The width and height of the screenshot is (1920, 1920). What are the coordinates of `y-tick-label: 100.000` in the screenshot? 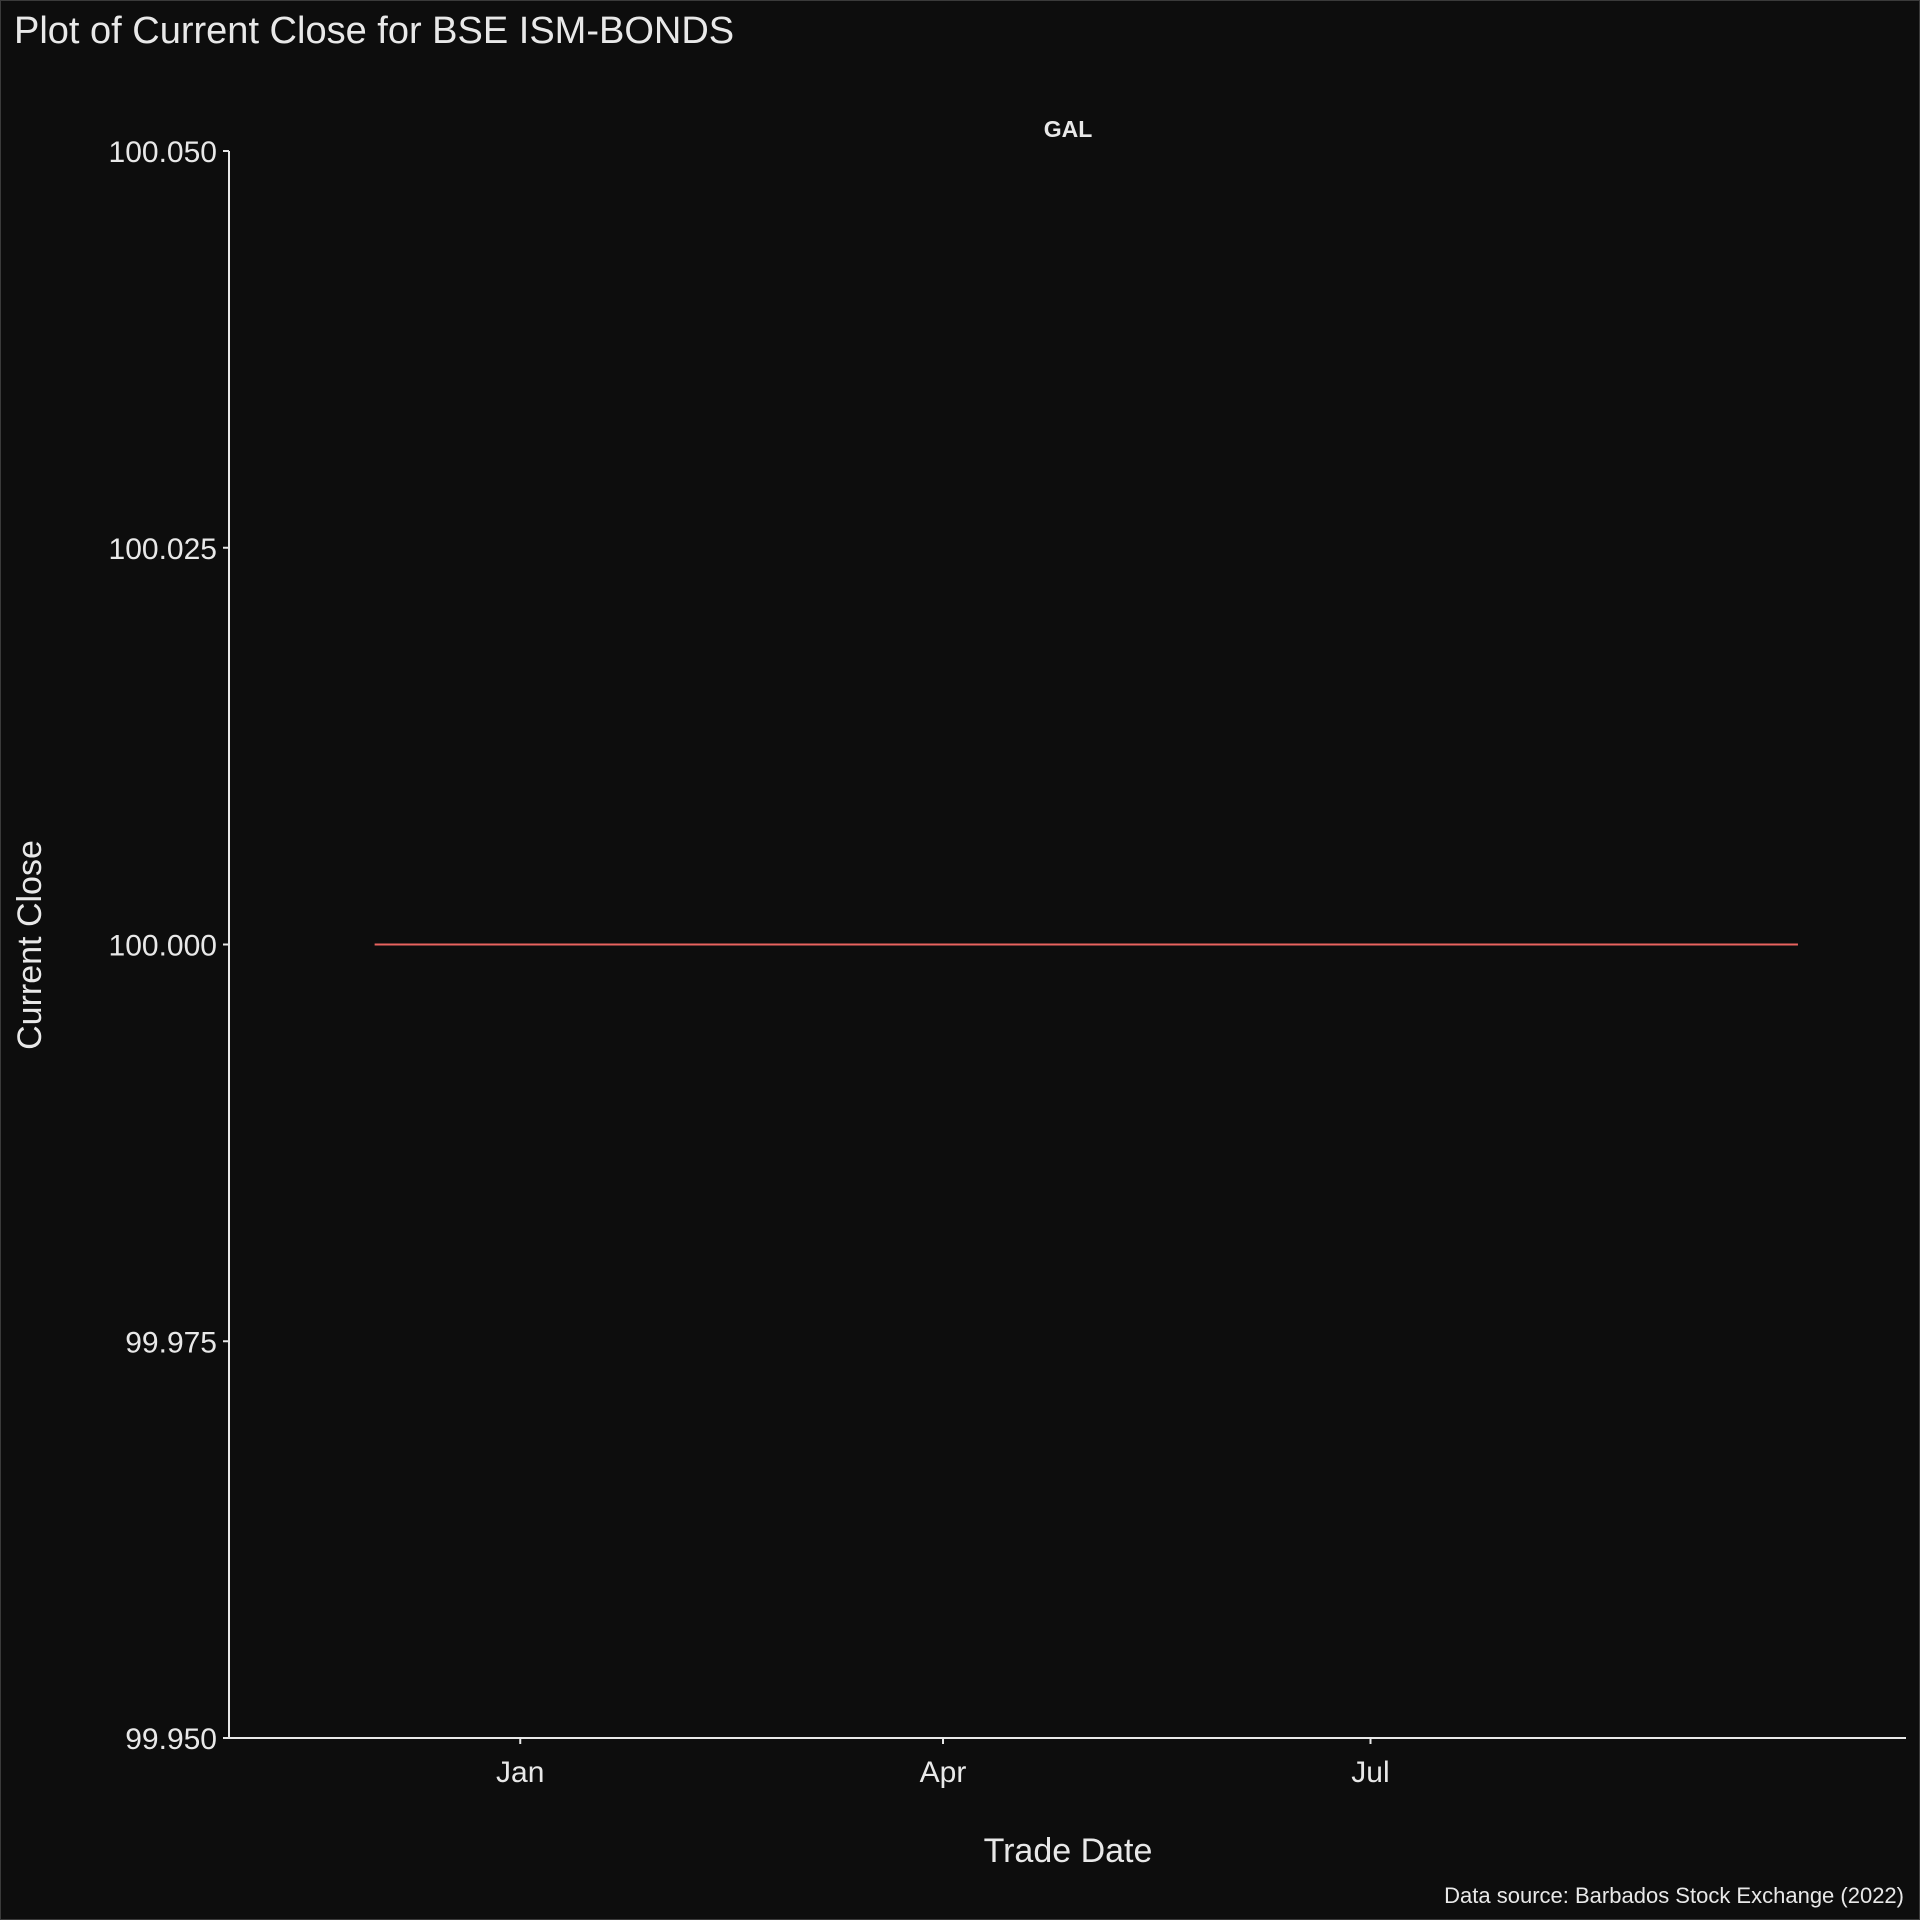 It's located at (163, 946).